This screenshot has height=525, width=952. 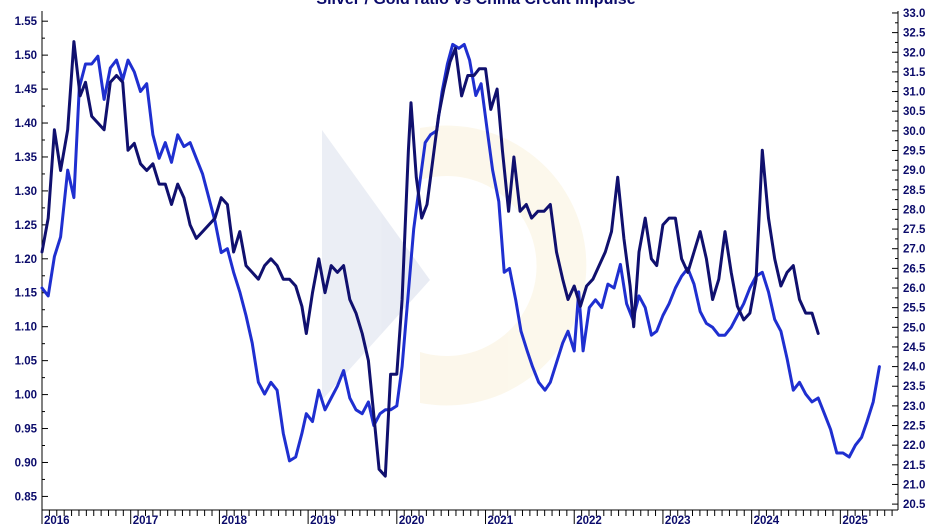 I want to click on y-left-tick-label: 1.35, so click(x=26, y=158).